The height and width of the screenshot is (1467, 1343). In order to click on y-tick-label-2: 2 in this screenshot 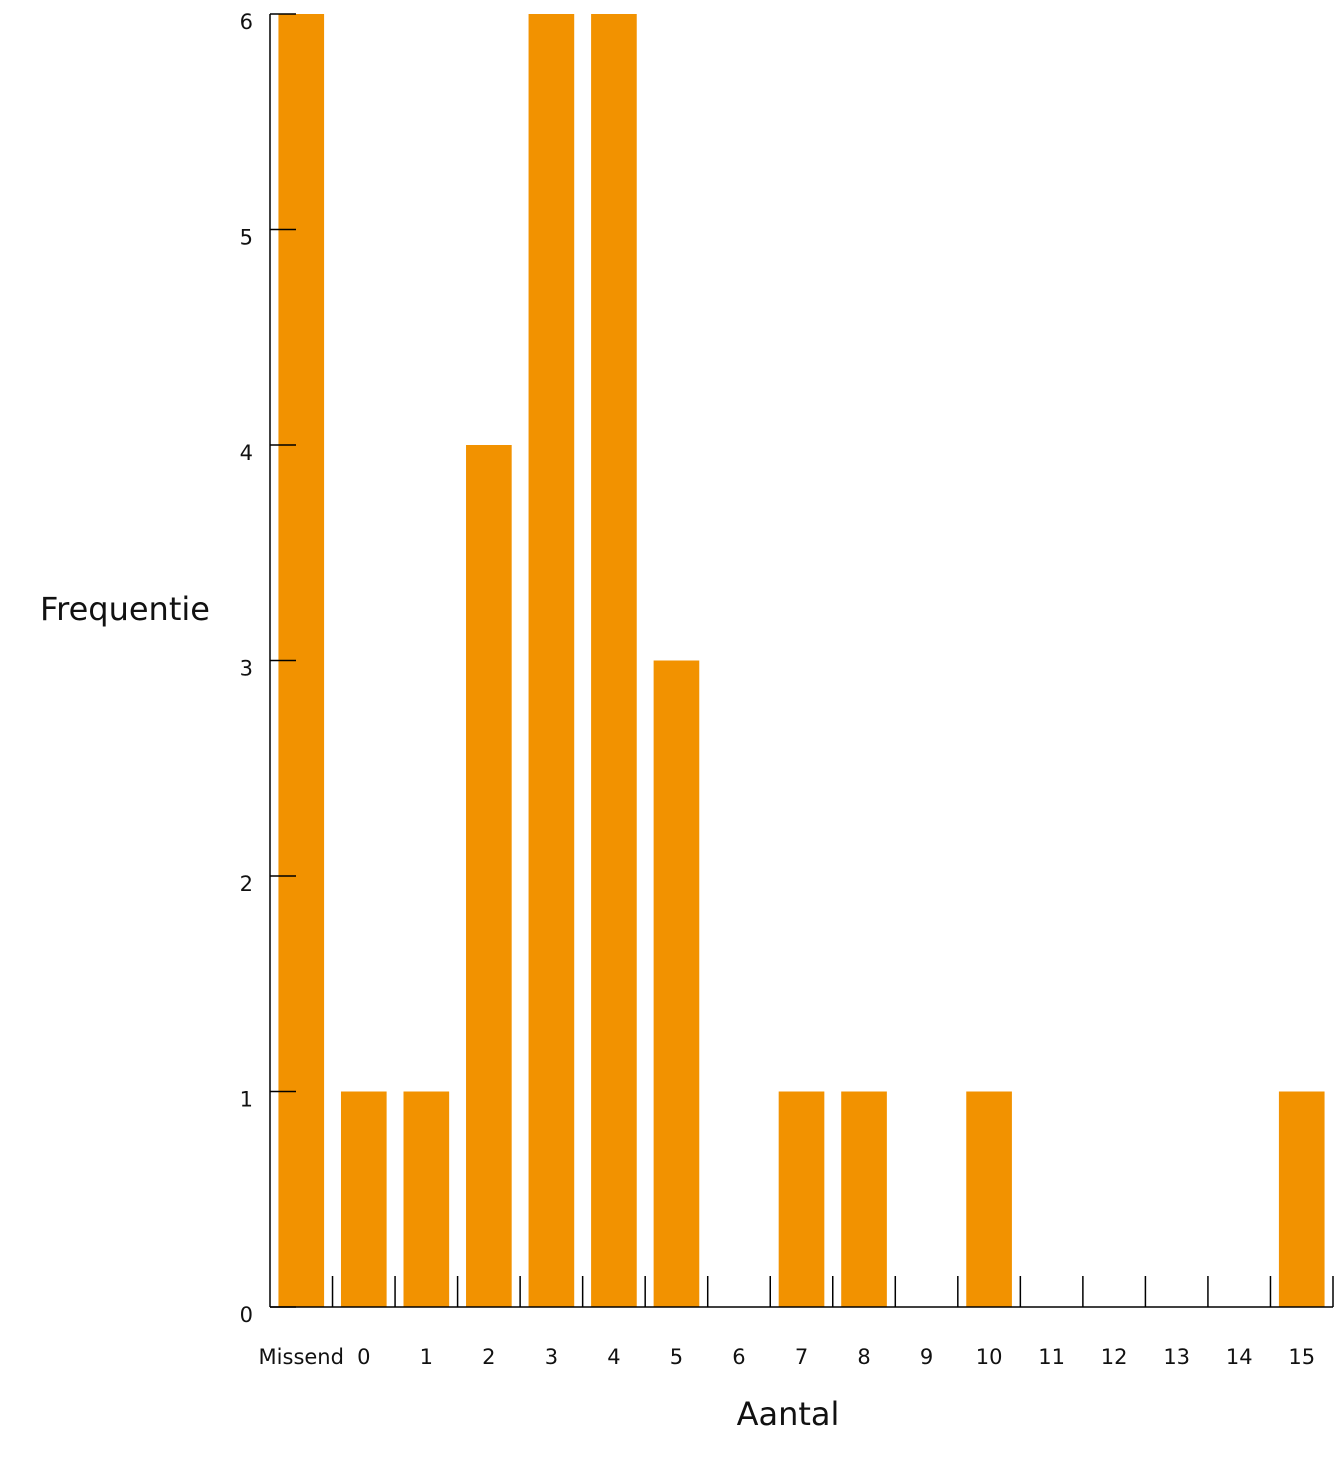, I will do `click(246, 884)`.